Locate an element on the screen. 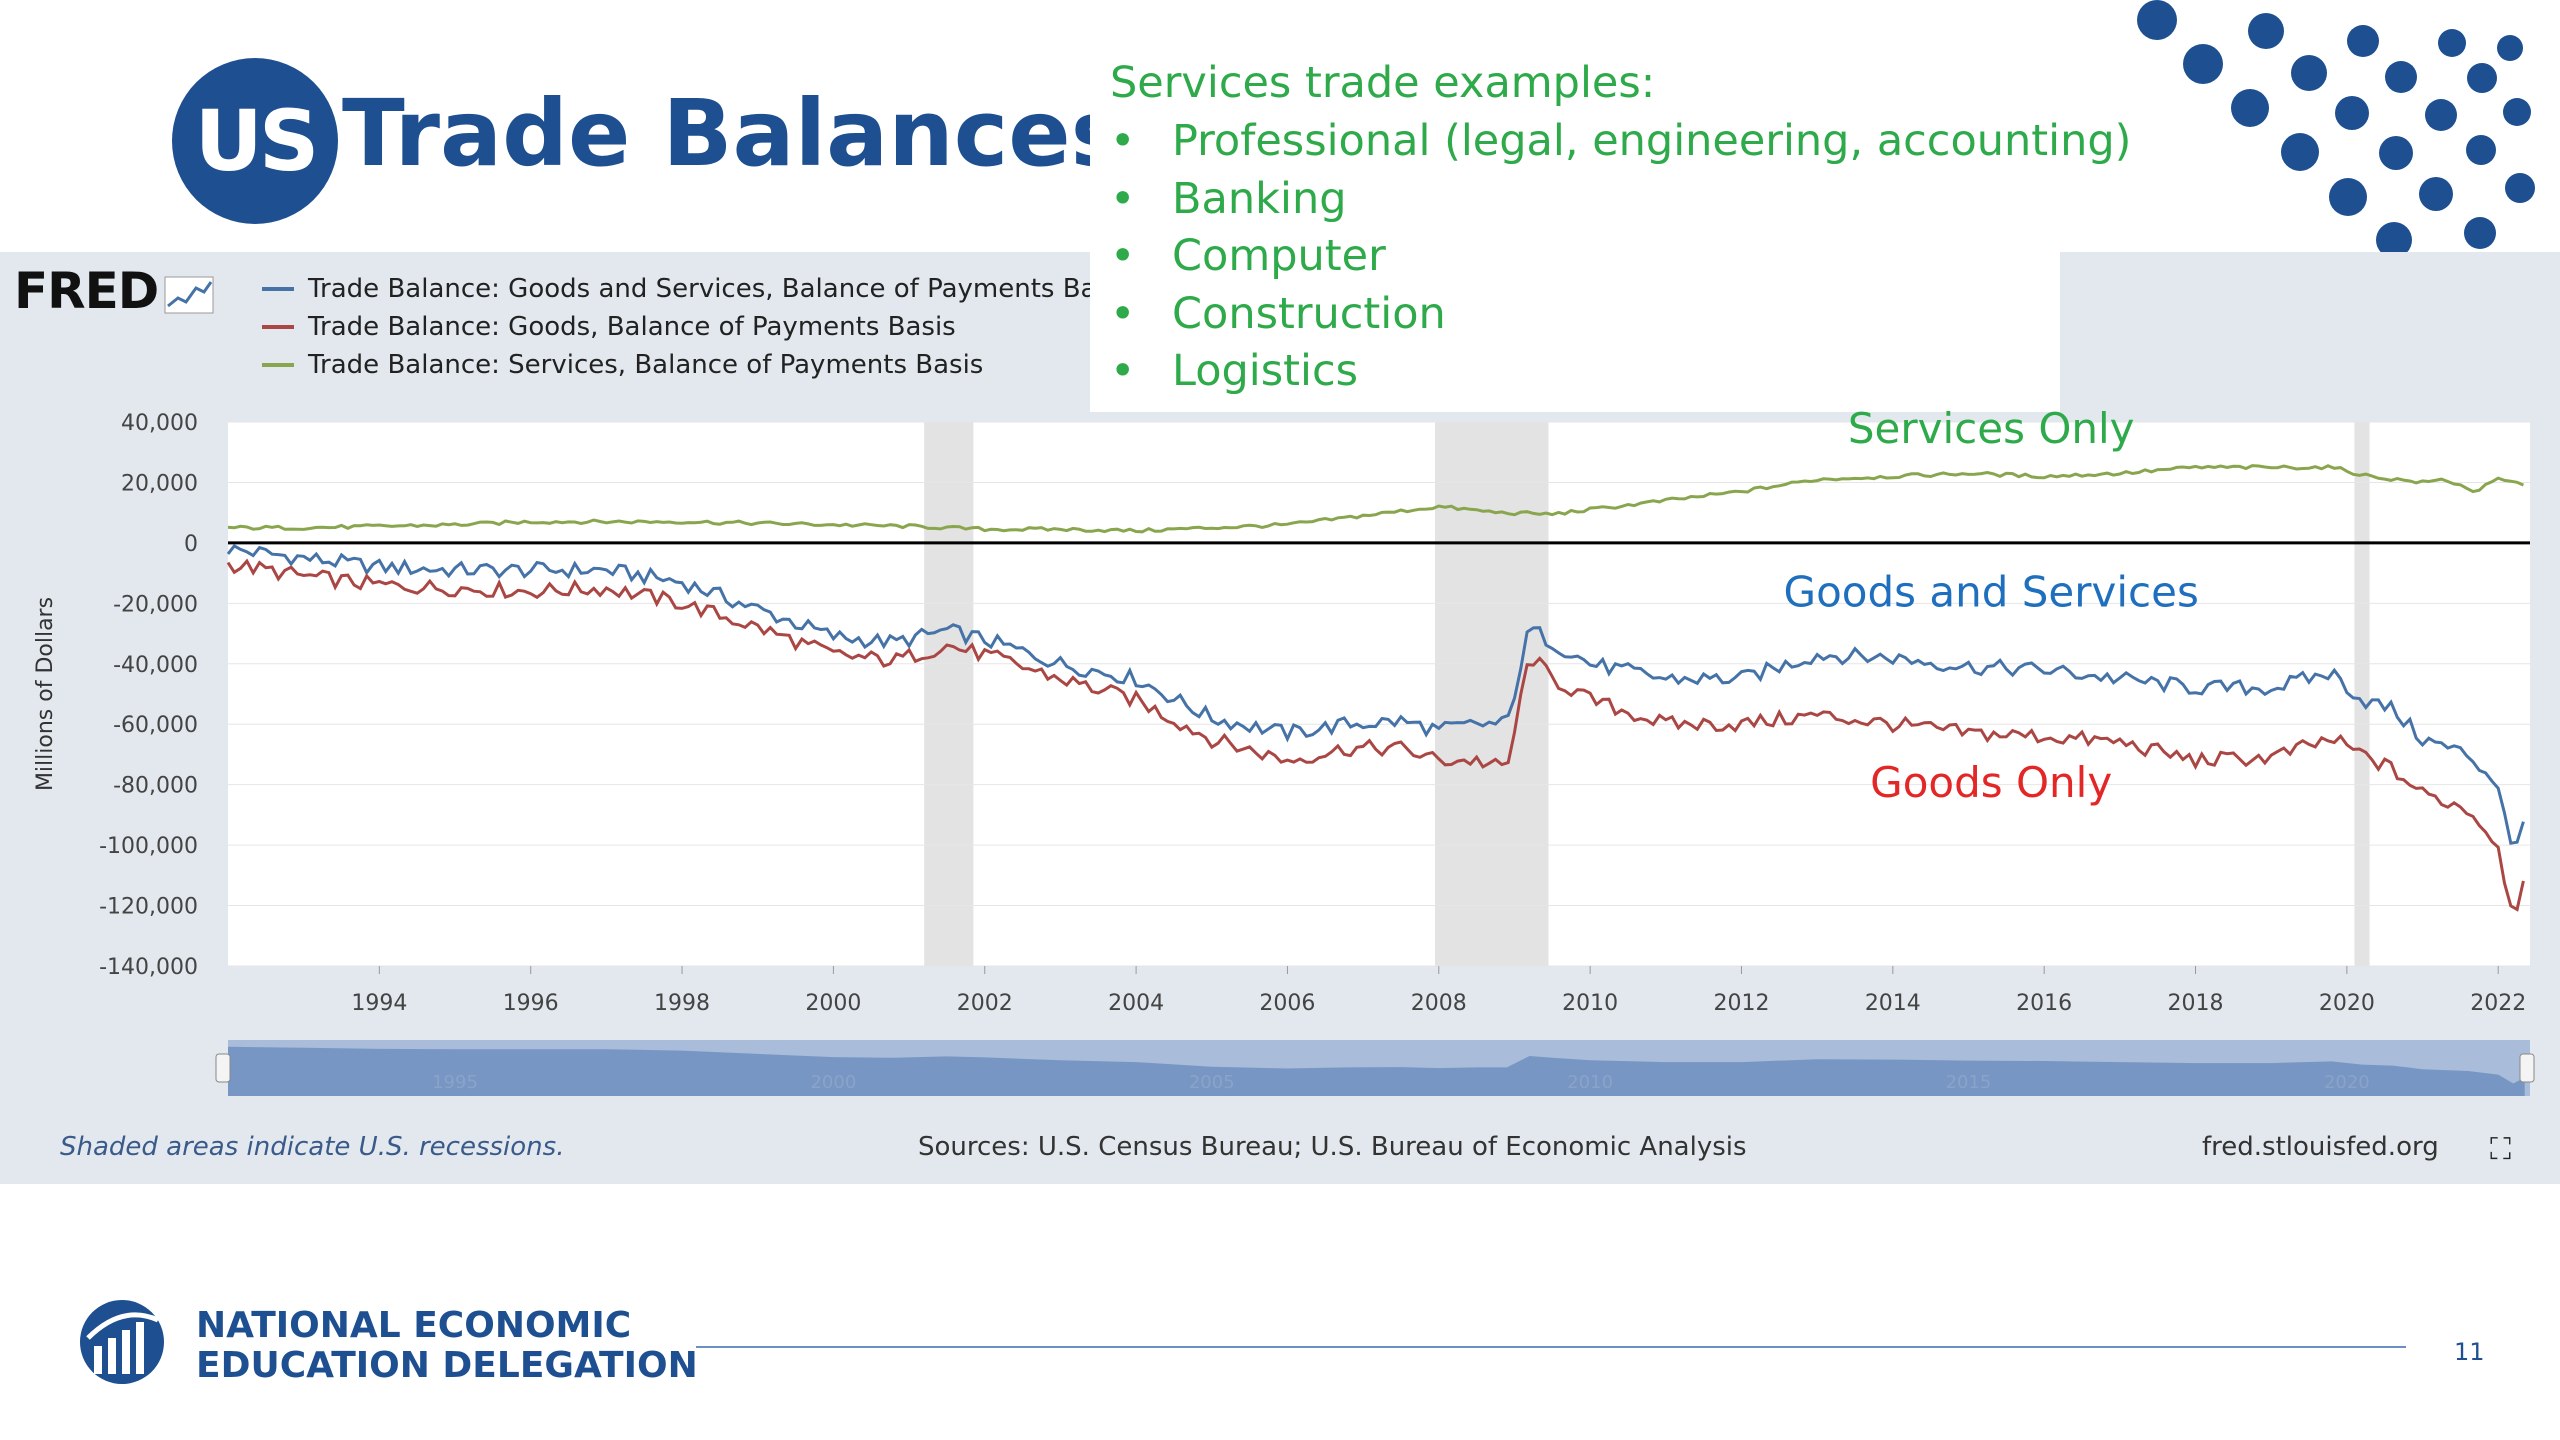  nee-wordmark: NATIONAL ECONOMIC EDUCATION DELEGATION is located at coordinates (447, 1345).